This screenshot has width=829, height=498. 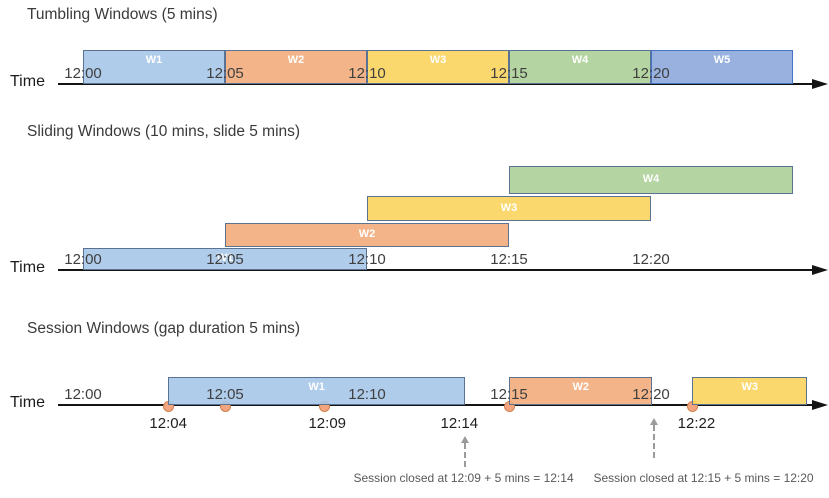 I want to click on sliding-window-label-w1: W1, so click(x=225, y=258).